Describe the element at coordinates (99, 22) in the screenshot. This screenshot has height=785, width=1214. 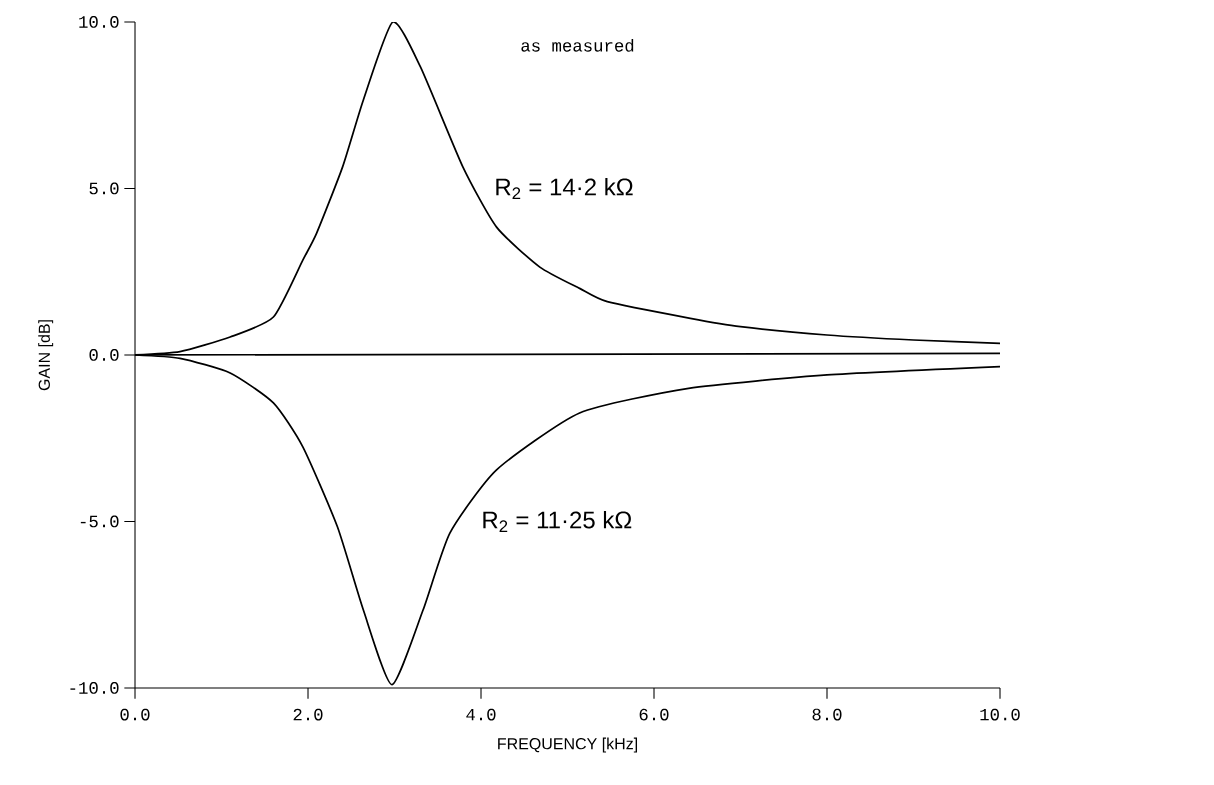
I see `y-tick-label: 10.0` at that location.